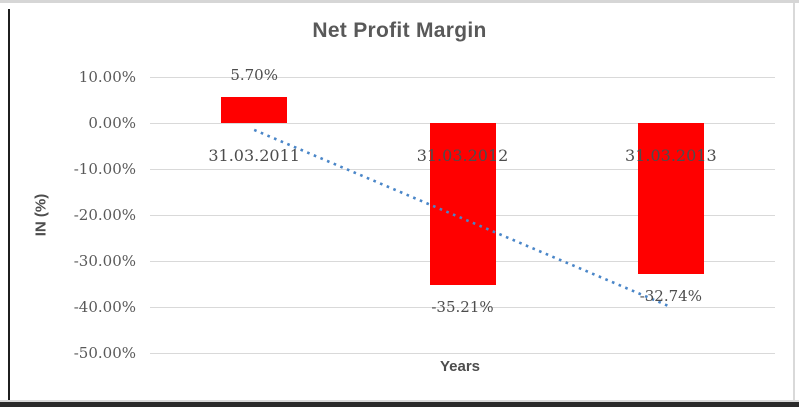  I want to click on value-label: -32.74%, so click(670, 295).